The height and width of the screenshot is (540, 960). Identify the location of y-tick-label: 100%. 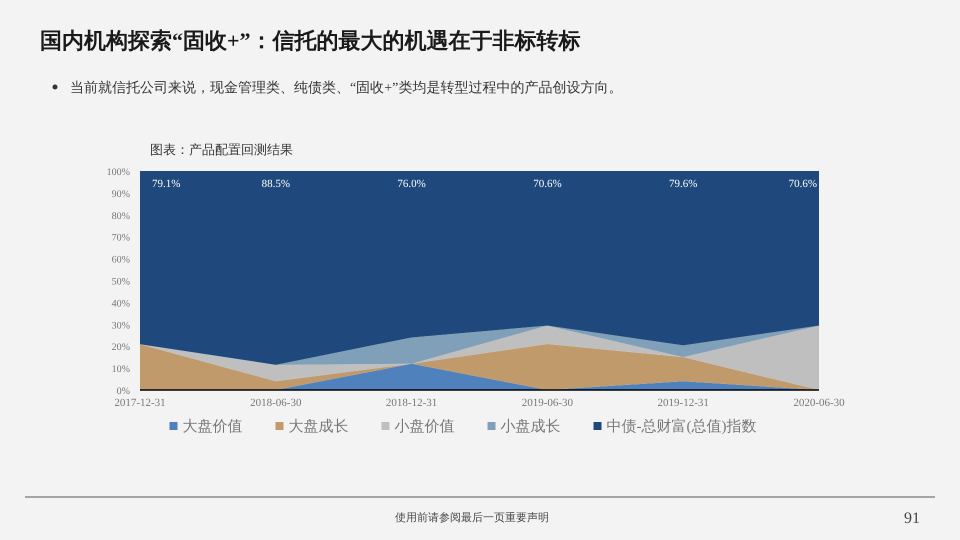
(118, 172).